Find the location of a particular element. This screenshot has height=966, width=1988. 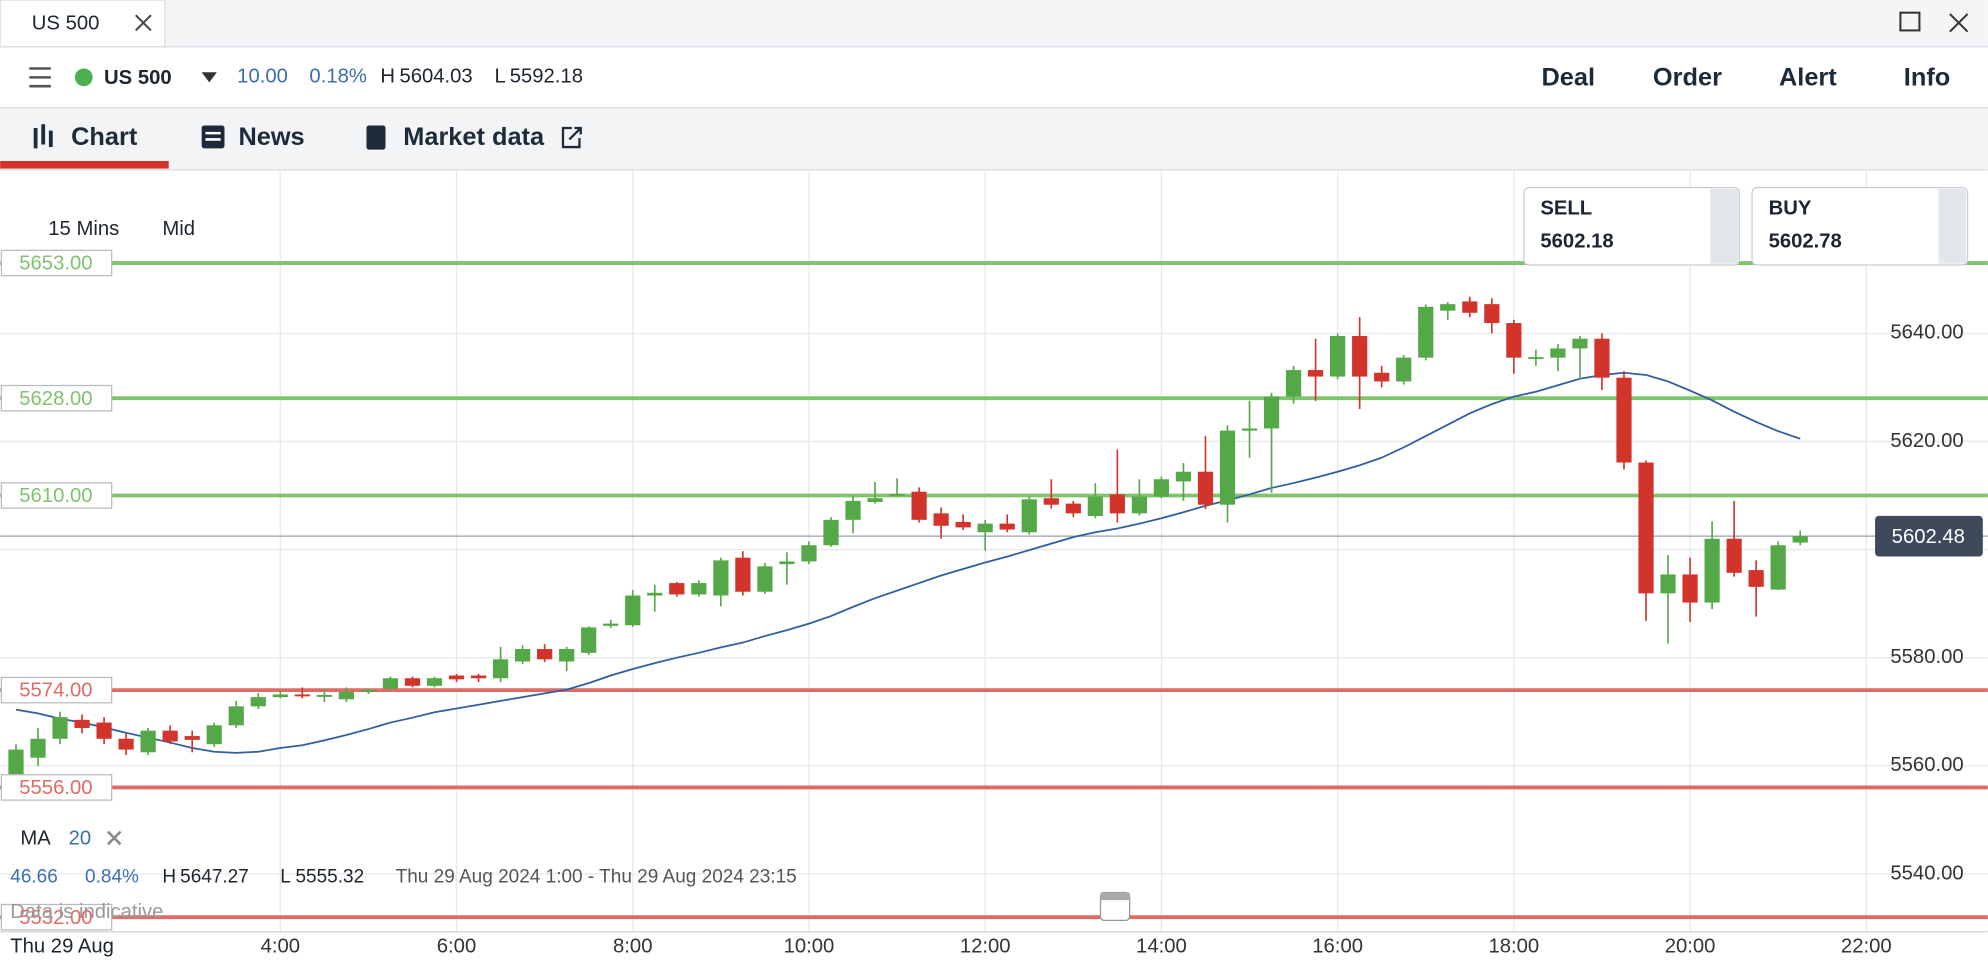

alert-level-label: 5532.00 is located at coordinates (55, 918).